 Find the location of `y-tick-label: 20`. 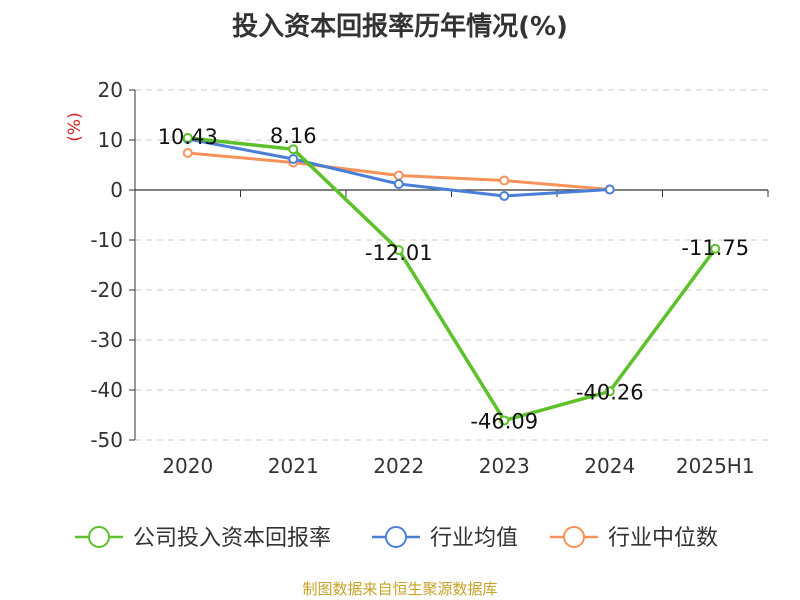

y-tick-label: 20 is located at coordinates (110, 90).